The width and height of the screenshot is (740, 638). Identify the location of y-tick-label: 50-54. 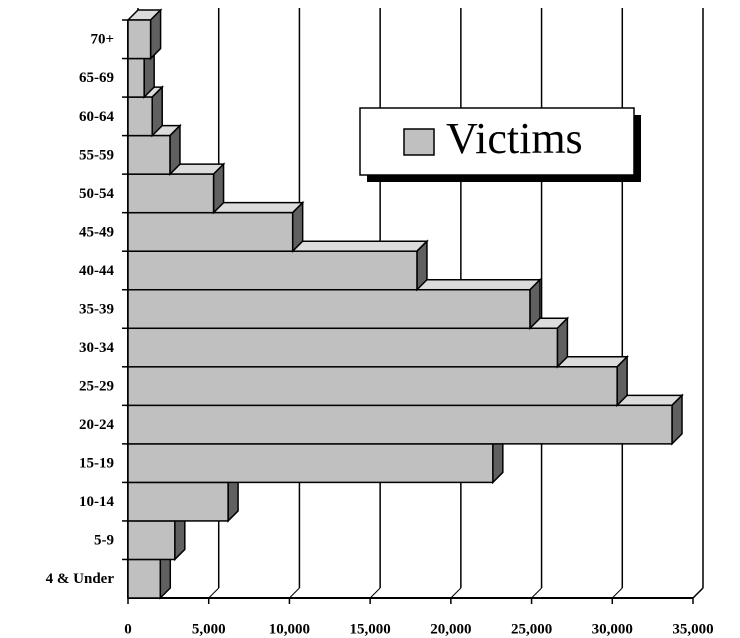
(96, 194).